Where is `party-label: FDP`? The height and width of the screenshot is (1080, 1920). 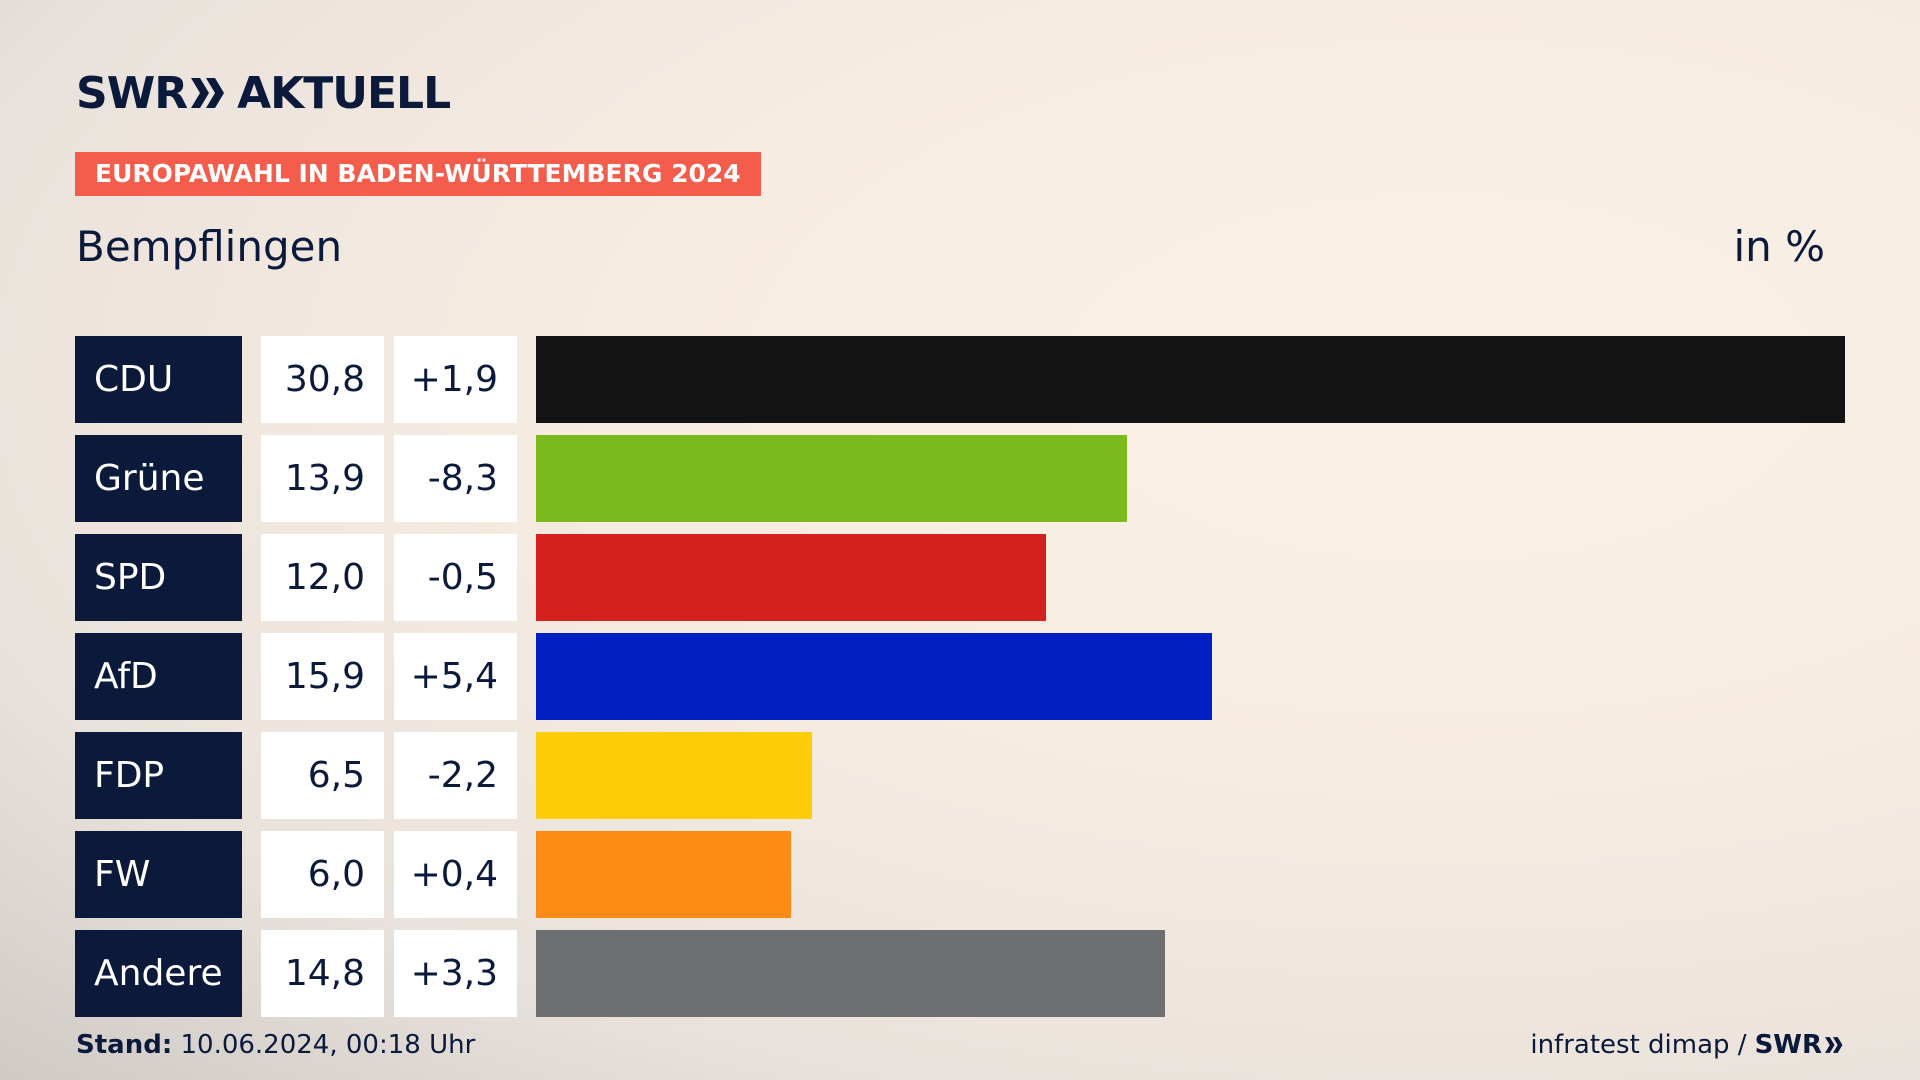
party-label: FDP is located at coordinates (158, 775).